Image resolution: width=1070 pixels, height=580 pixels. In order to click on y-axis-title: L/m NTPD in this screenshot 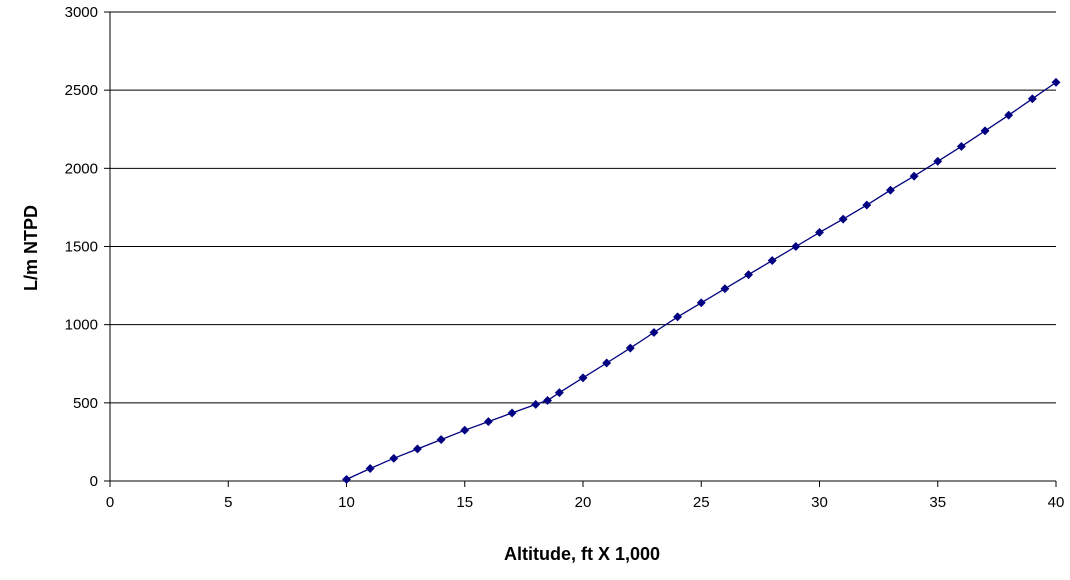, I will do `click(31, 248)`.